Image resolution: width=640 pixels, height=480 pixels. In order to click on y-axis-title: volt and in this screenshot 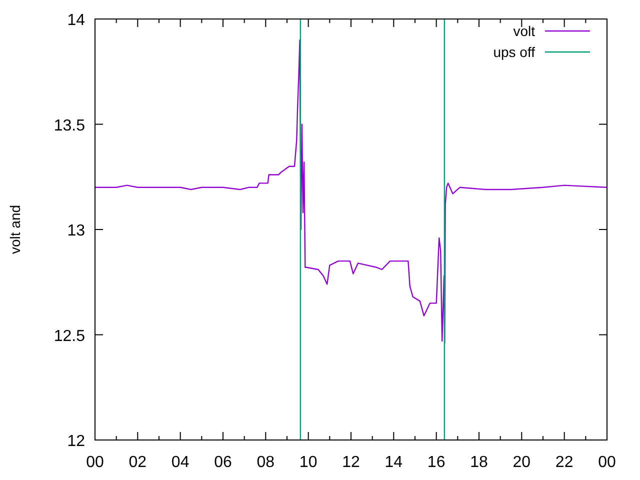, I will do `click(15, 229)`.